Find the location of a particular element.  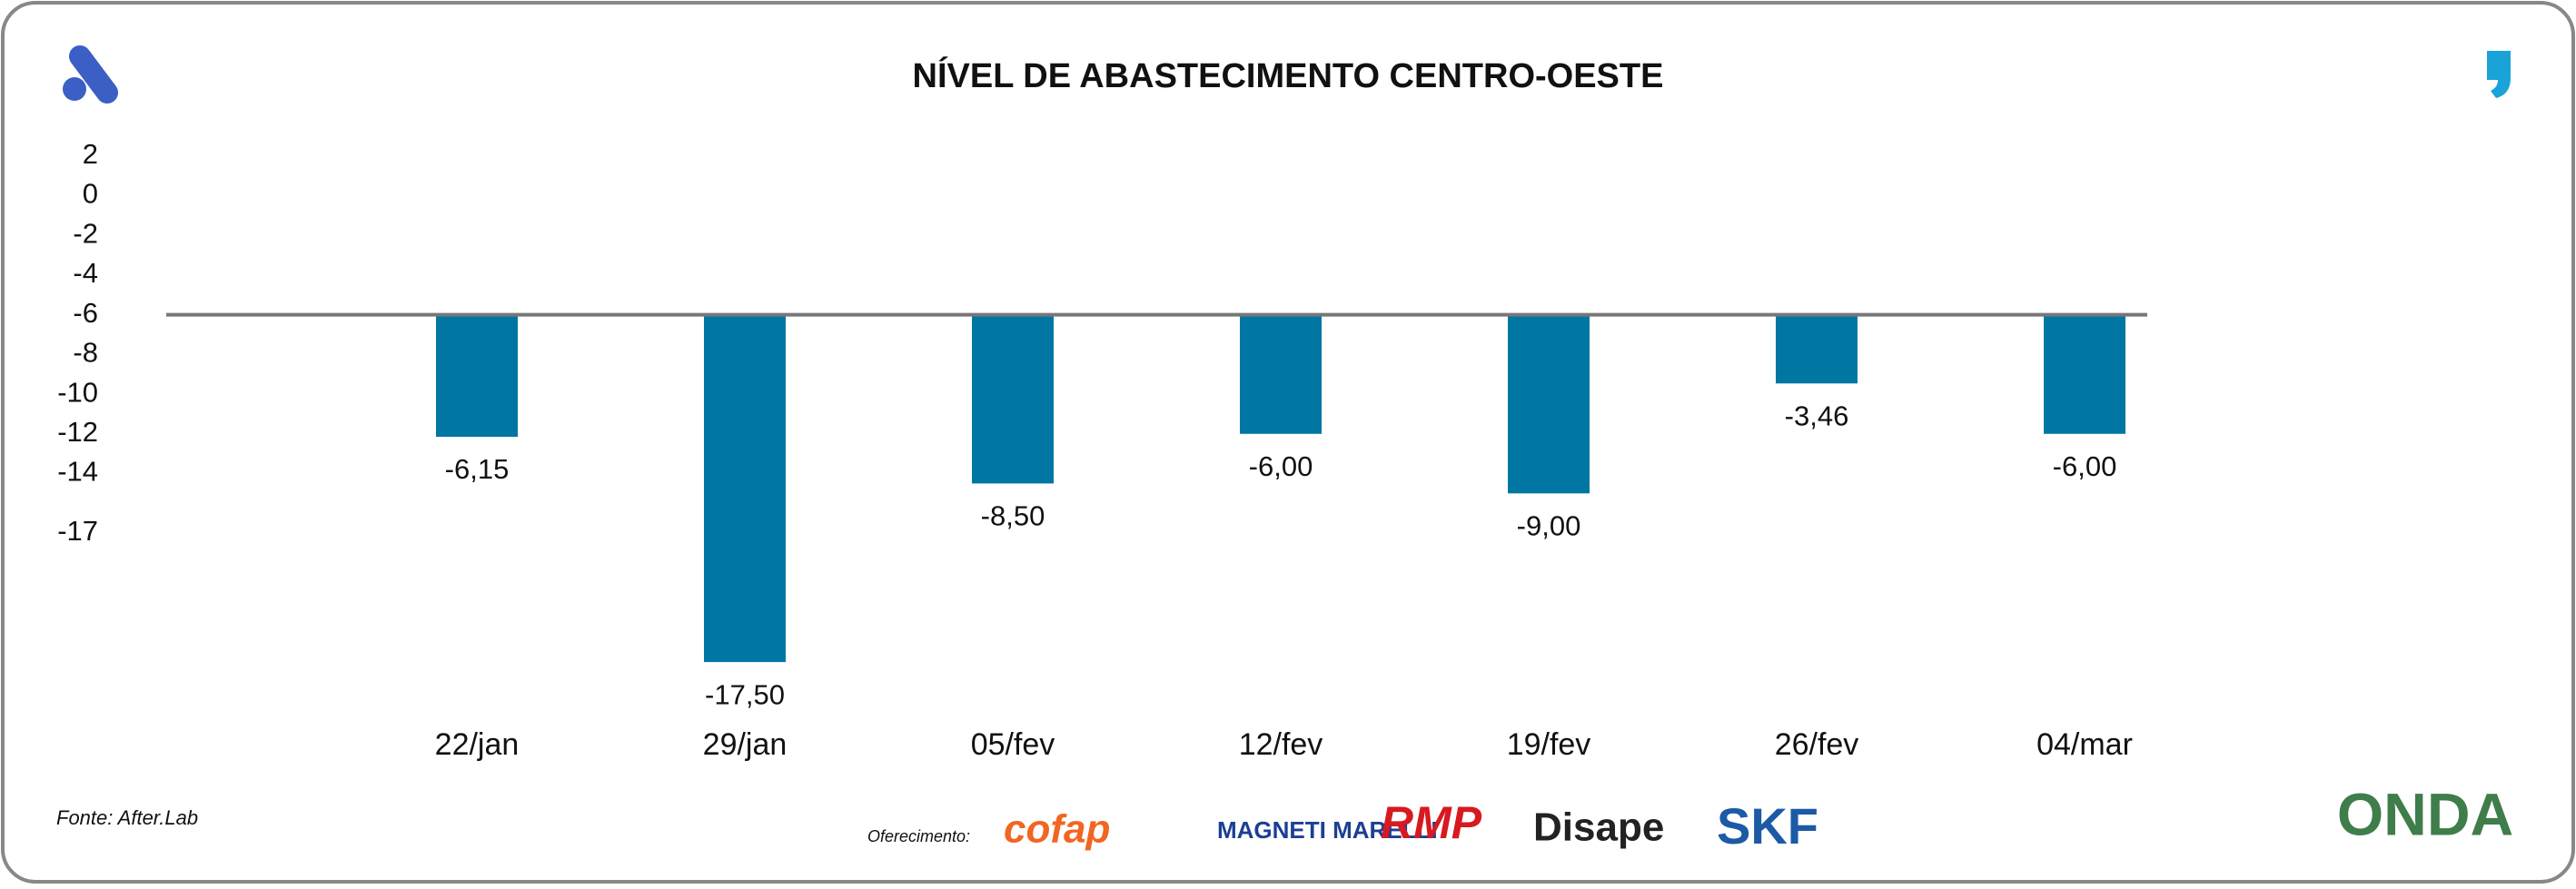

source: Fonte: After.Lab is located at coordinates (127, 818).